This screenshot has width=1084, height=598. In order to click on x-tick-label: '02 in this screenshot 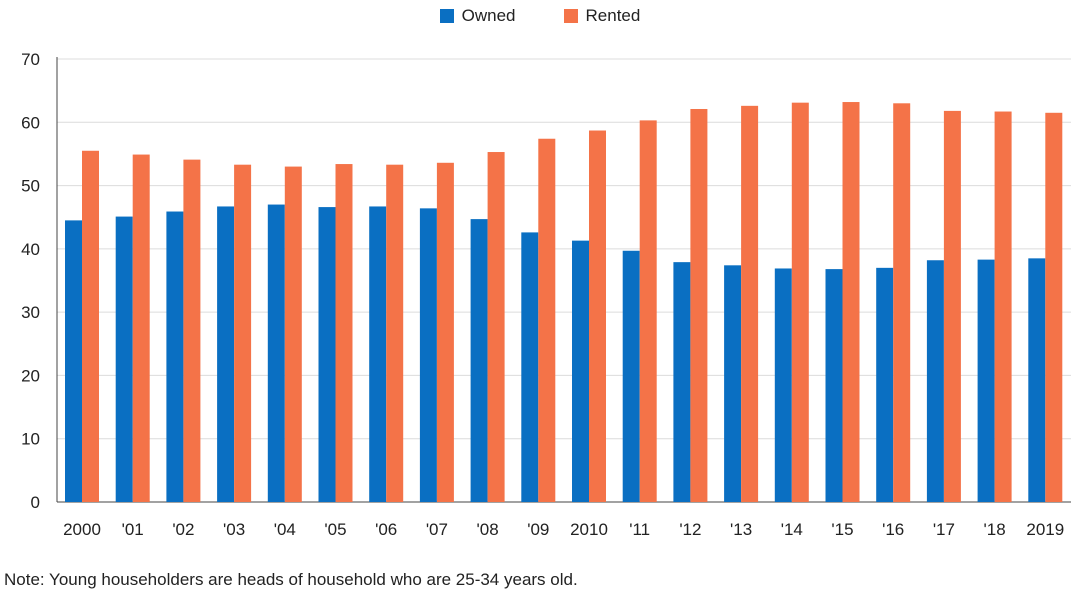, I will do `click(183, 529)`.